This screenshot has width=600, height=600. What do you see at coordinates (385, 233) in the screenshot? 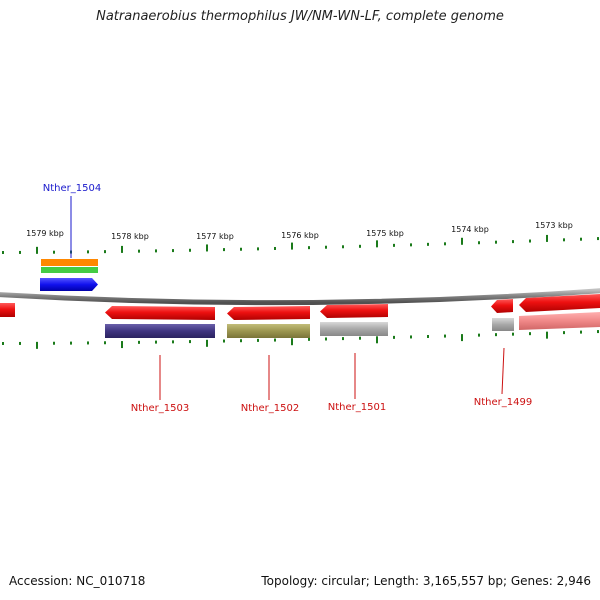
I see `scale-label: 1575 kbp` at bounding box center [385, 233].